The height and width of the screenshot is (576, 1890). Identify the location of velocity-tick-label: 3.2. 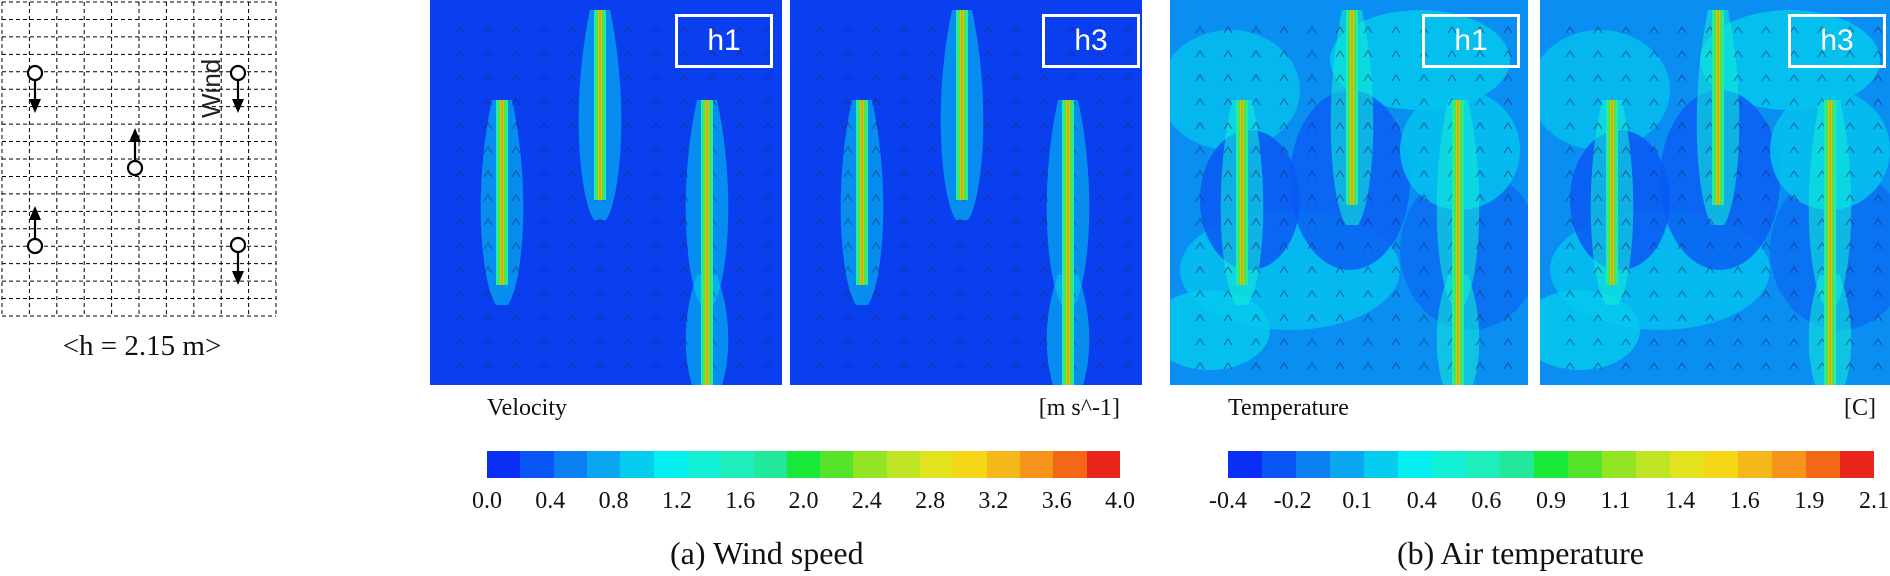
(993, 501).